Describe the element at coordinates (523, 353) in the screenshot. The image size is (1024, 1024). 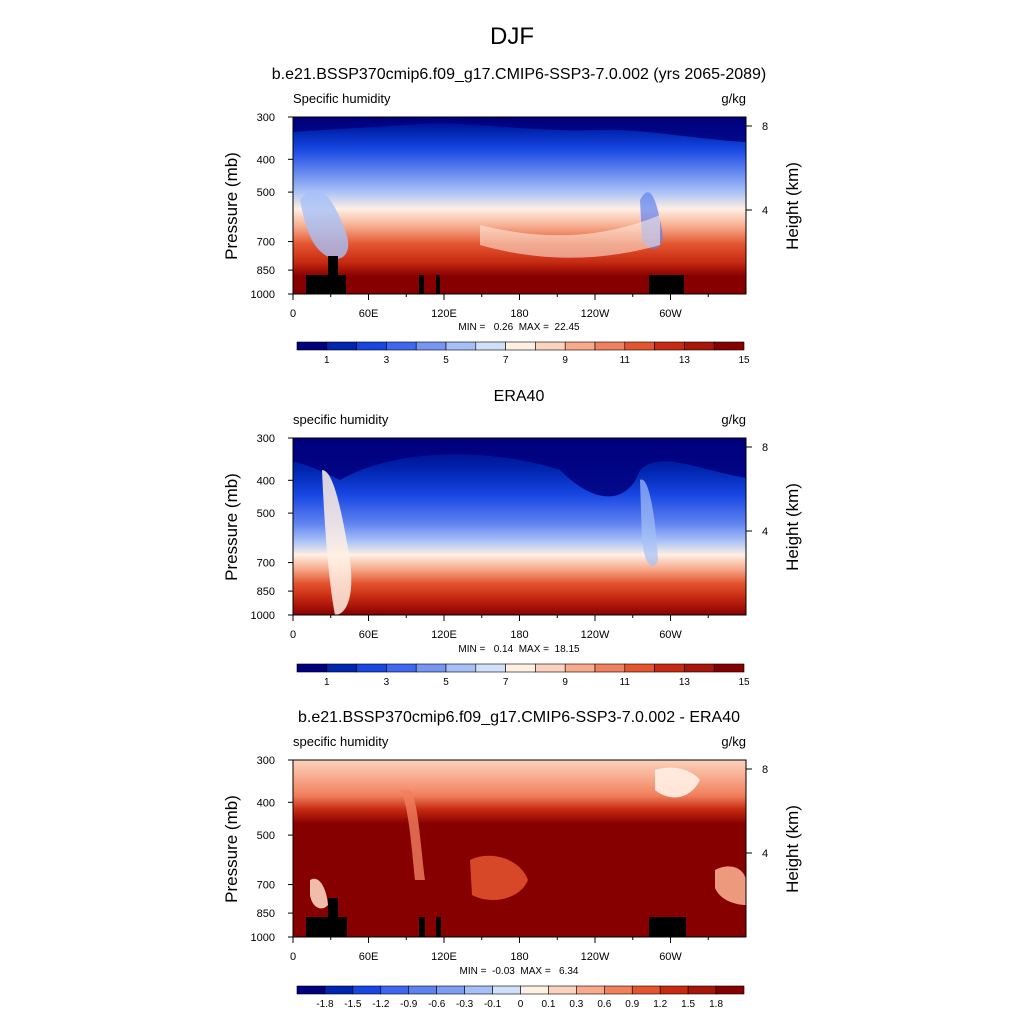
I see `panel-1-colorbar: 1 3 5 7 9 11 13 15` at that location.